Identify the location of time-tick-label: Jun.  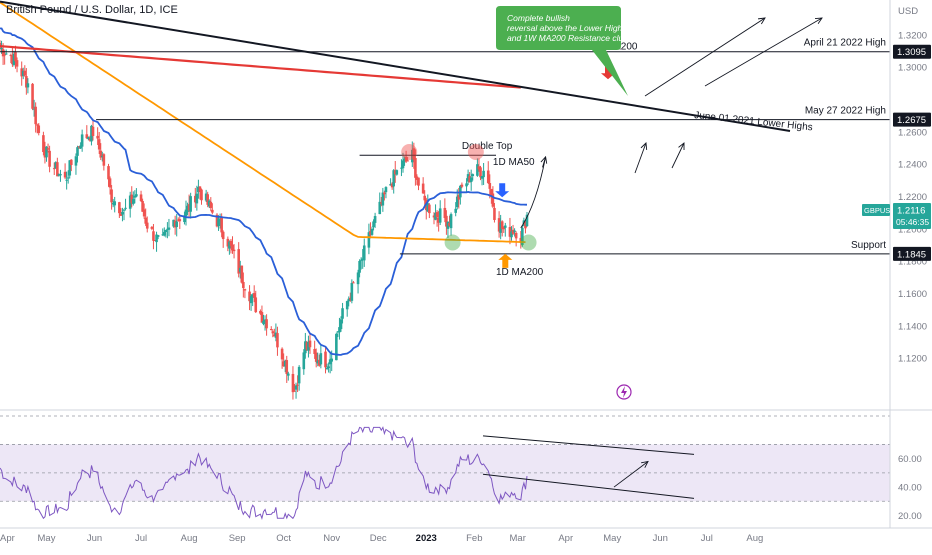
(660, 538).